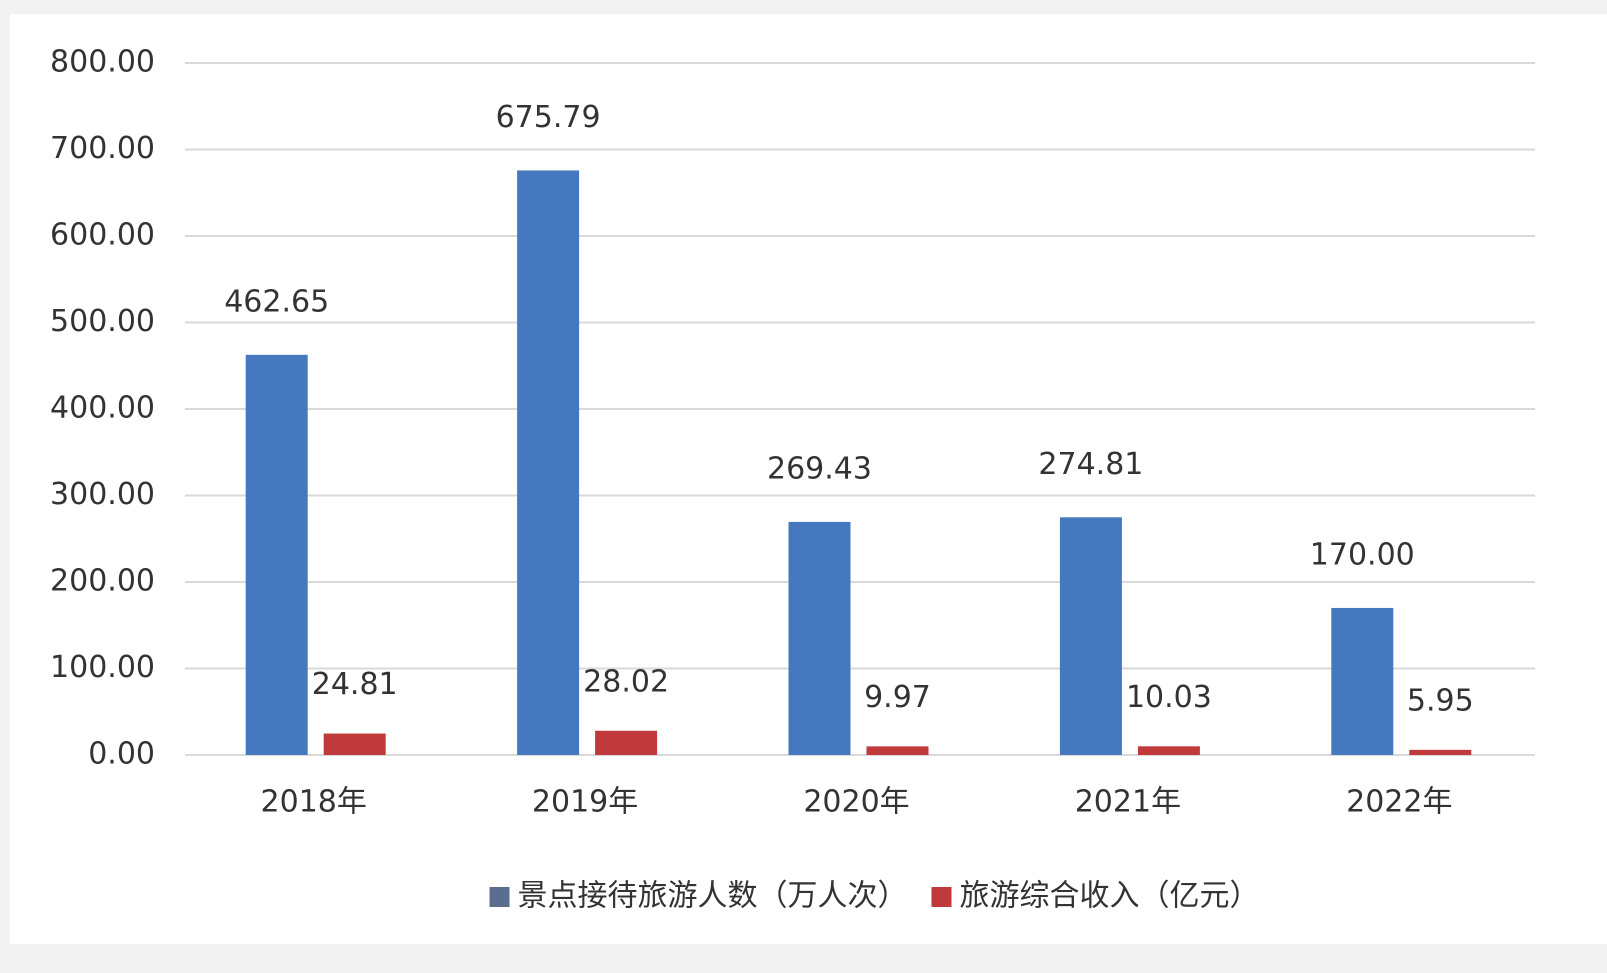 This screenshot has height=973, width=1607. I want to click on x-tick-label: 2022年, so click(1399, 802).